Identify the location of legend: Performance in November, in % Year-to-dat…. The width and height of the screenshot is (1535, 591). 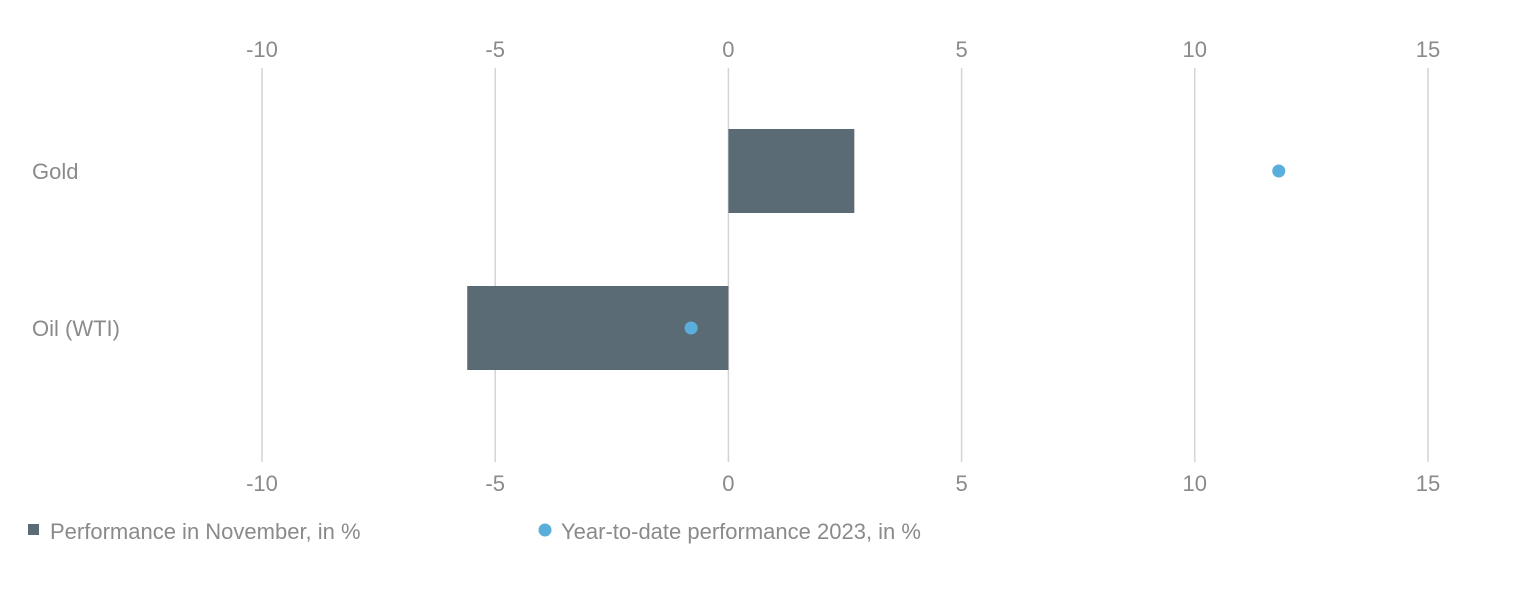
(474, 531).